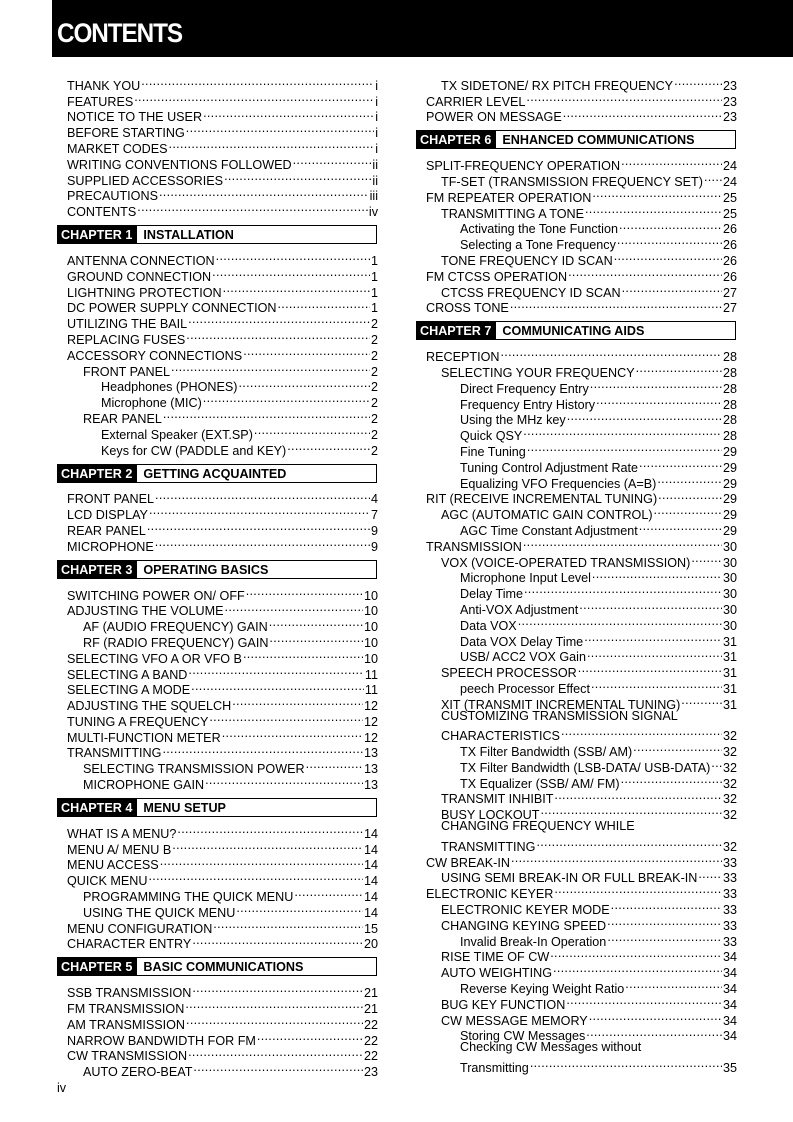 The width and height of the screenshot is (793, 1122). Describe the element at coordinates (581, 227) in the screenshot. I see `toc-entry: Activating the Tone Function 26` at that location.